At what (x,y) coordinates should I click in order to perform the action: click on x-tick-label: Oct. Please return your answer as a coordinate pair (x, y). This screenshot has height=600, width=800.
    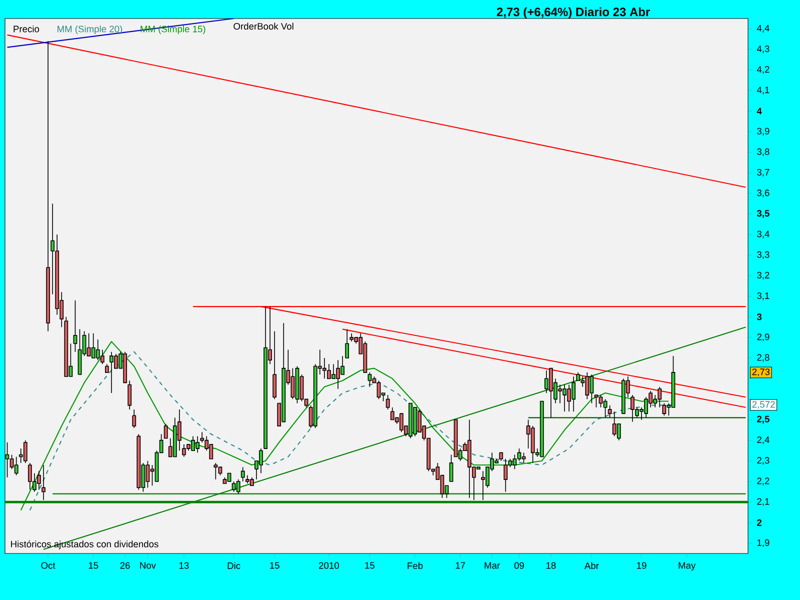
    Looking at the image, I should click on (48, 565).